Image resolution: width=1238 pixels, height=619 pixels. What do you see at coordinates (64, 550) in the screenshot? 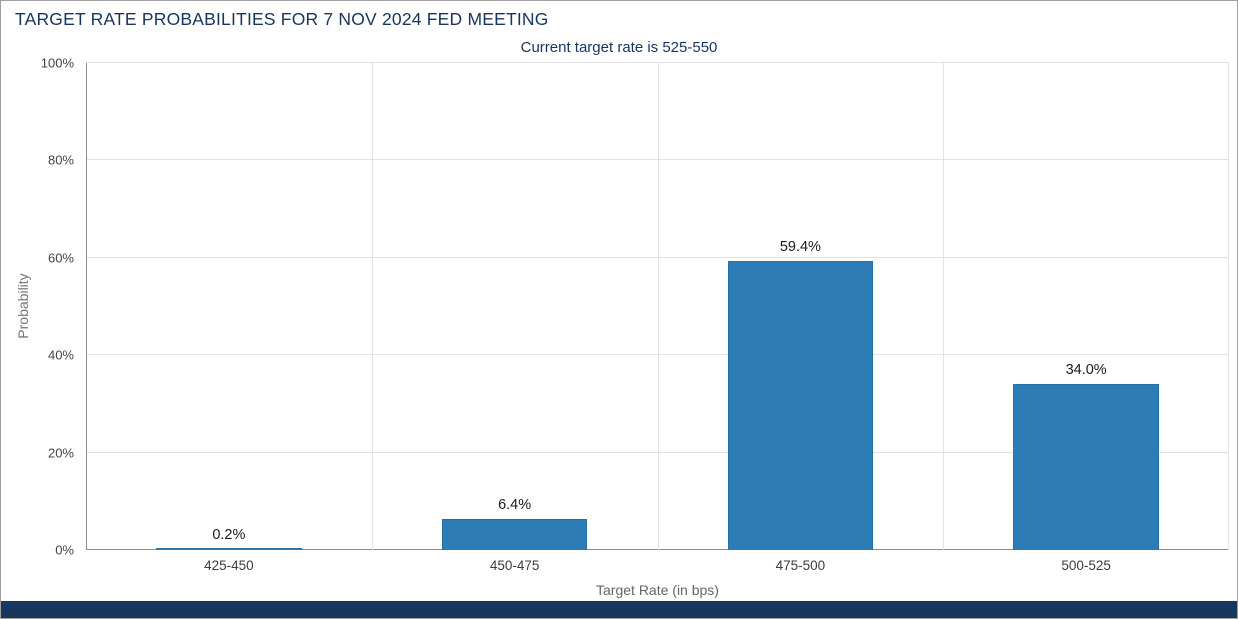
I see `y-tick-label: 0%` at bounding box center [64, 550].